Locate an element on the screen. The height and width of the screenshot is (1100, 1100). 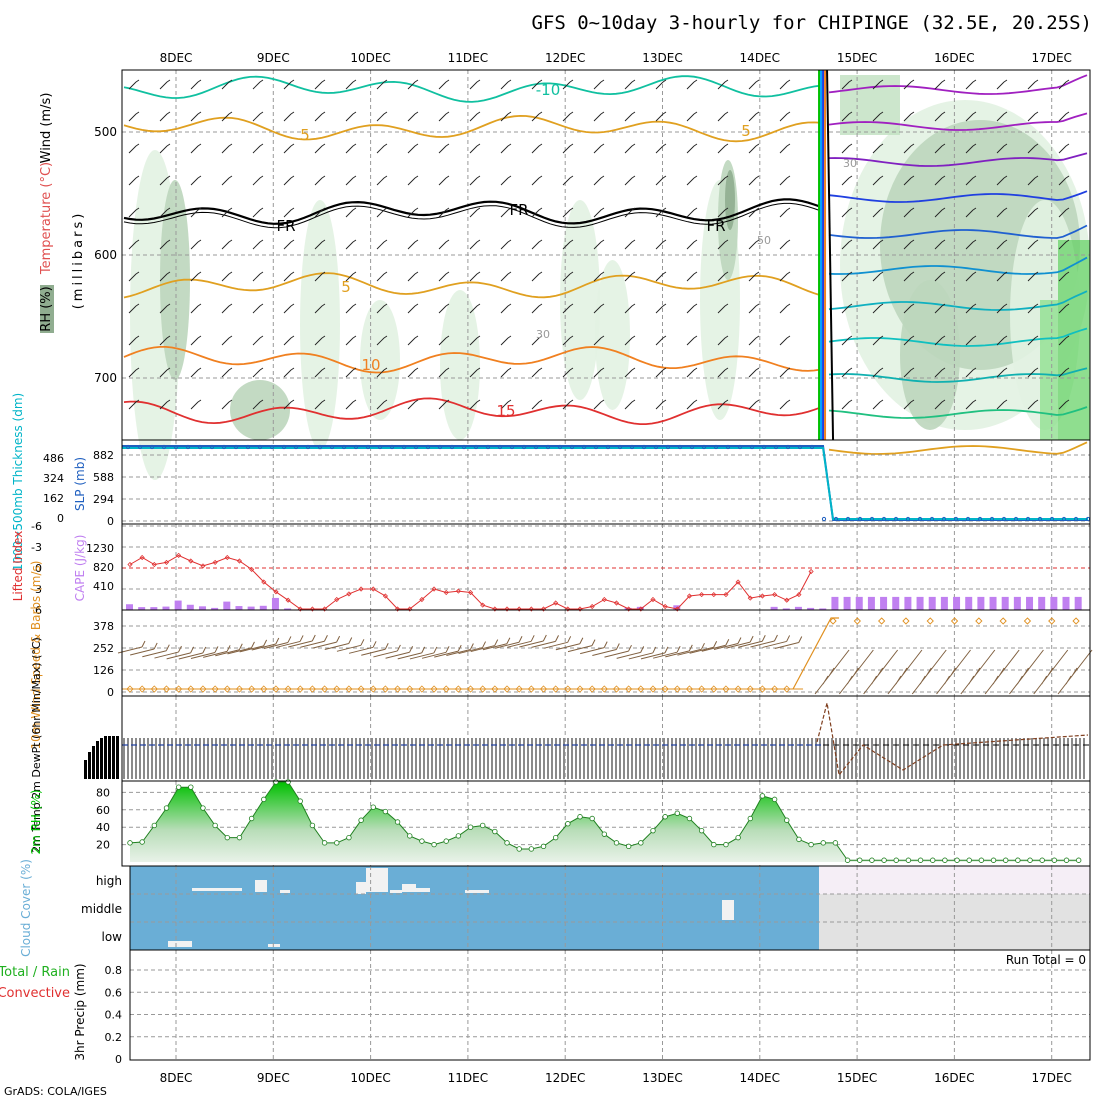
cape-lifted-index-panel: -6 -3 0 3 6 1230 820 410 Lifted Index CAPE (J/kg) is located at coordinates (551, 568).